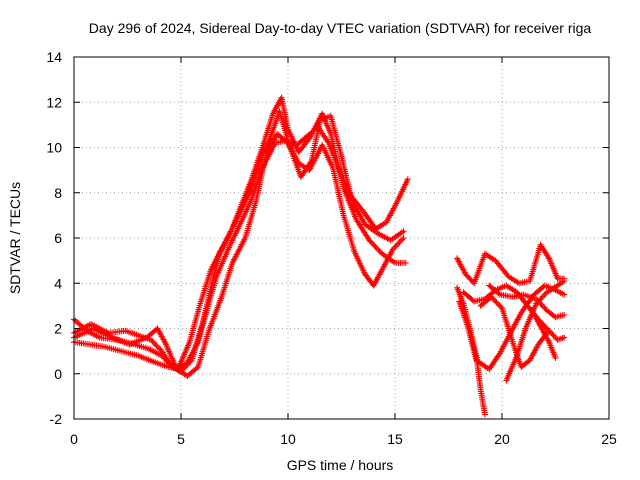 This screenshot has width=640, height=480. What do you see at coordinates (181, 439) in the screenshot?
I see `x-tick-label: 5` at bounding box center [181, 439].